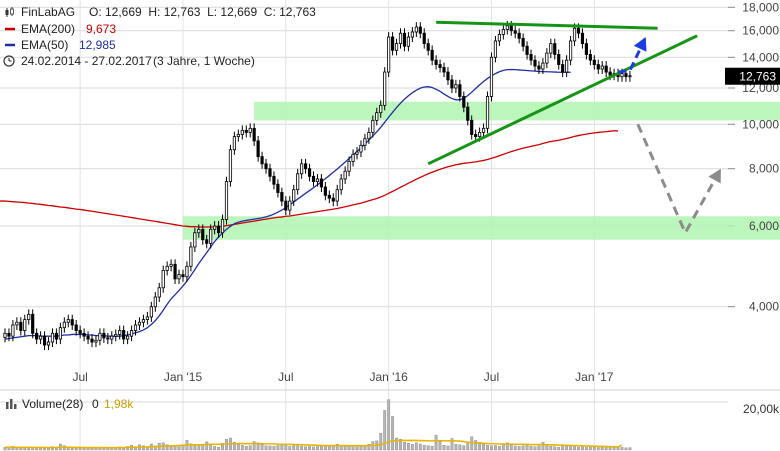 The width and height of the screenshot is (780, 451). What do you see at coordinates (760, 124) in the screenshot?
I see `price-tick-label: 10,000` at bounding box center [760, 124].